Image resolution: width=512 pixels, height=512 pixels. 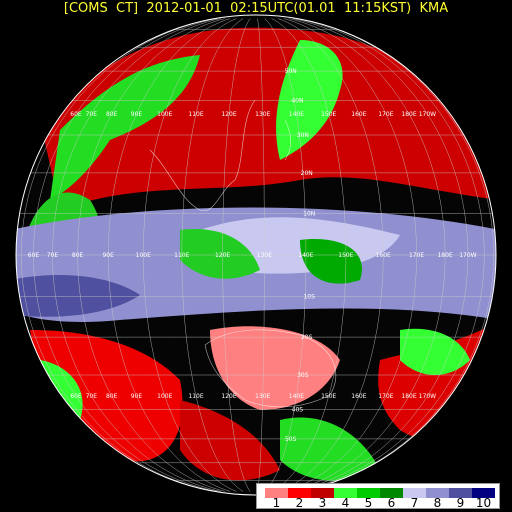 What do you see at coordinates (53, 255) in the screenshot?
I see `lon-label-eq-70e: 70E` at bounding box center [53, 255].